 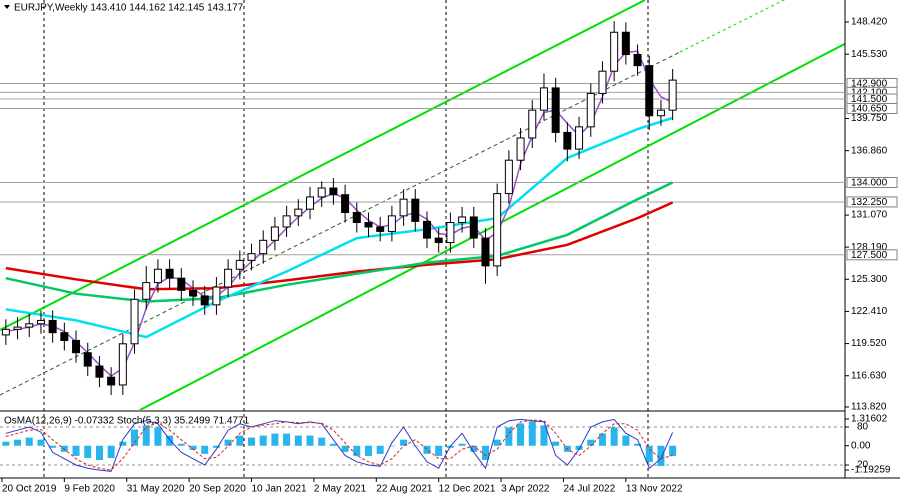 What do you see at coordinates (869, 343) in the screenshot?
I see `y-tick-label: 119.520` at bounding box center [869, 343].